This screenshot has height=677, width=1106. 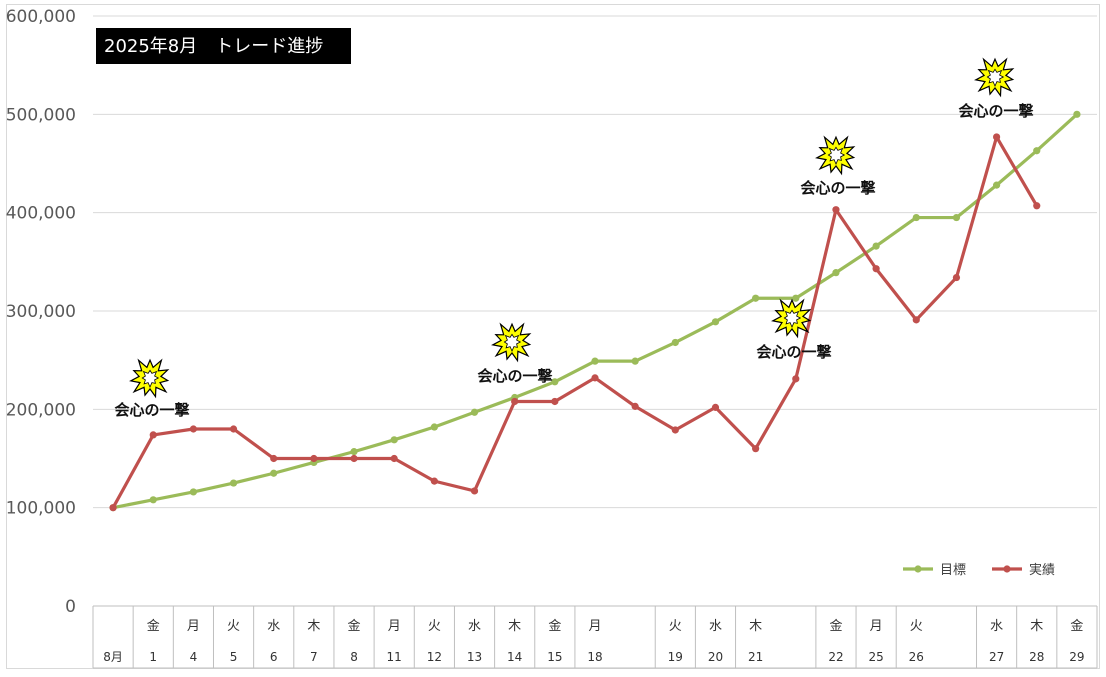 What do you see at coordinates (70, 607) in the screenshot?
I see `y-tick-label: 0` at bounding box center [70, 607].